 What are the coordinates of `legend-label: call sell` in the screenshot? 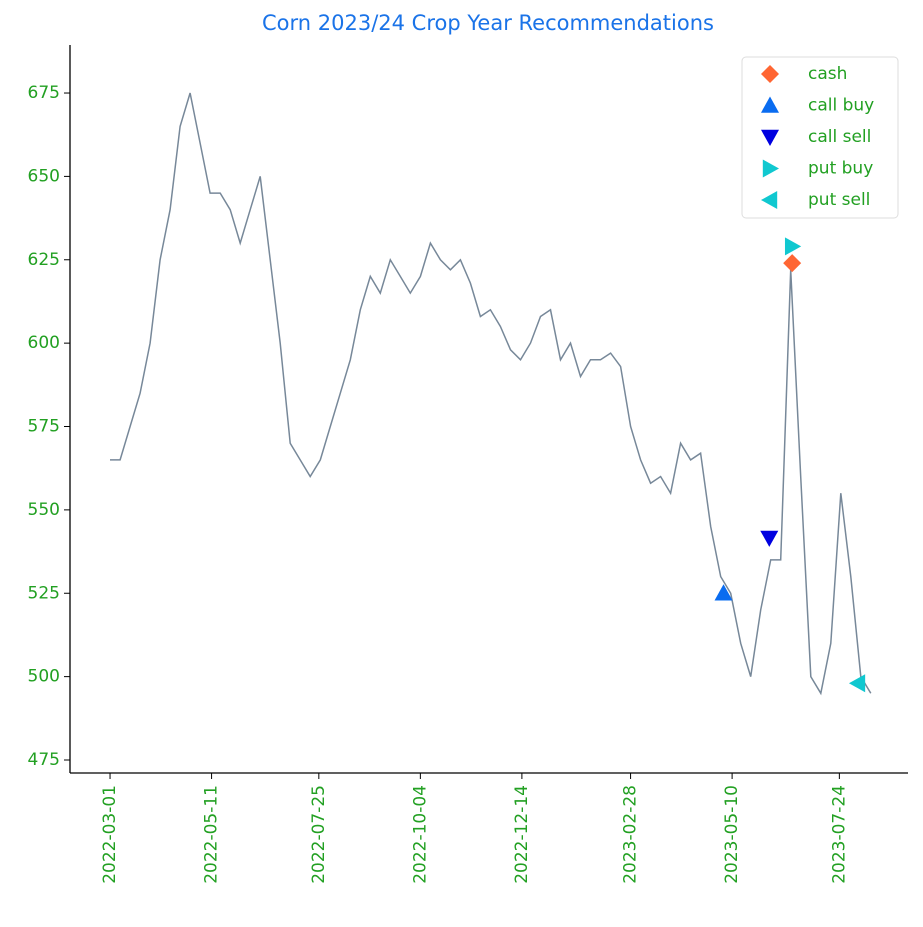 It's located at (839, 137).